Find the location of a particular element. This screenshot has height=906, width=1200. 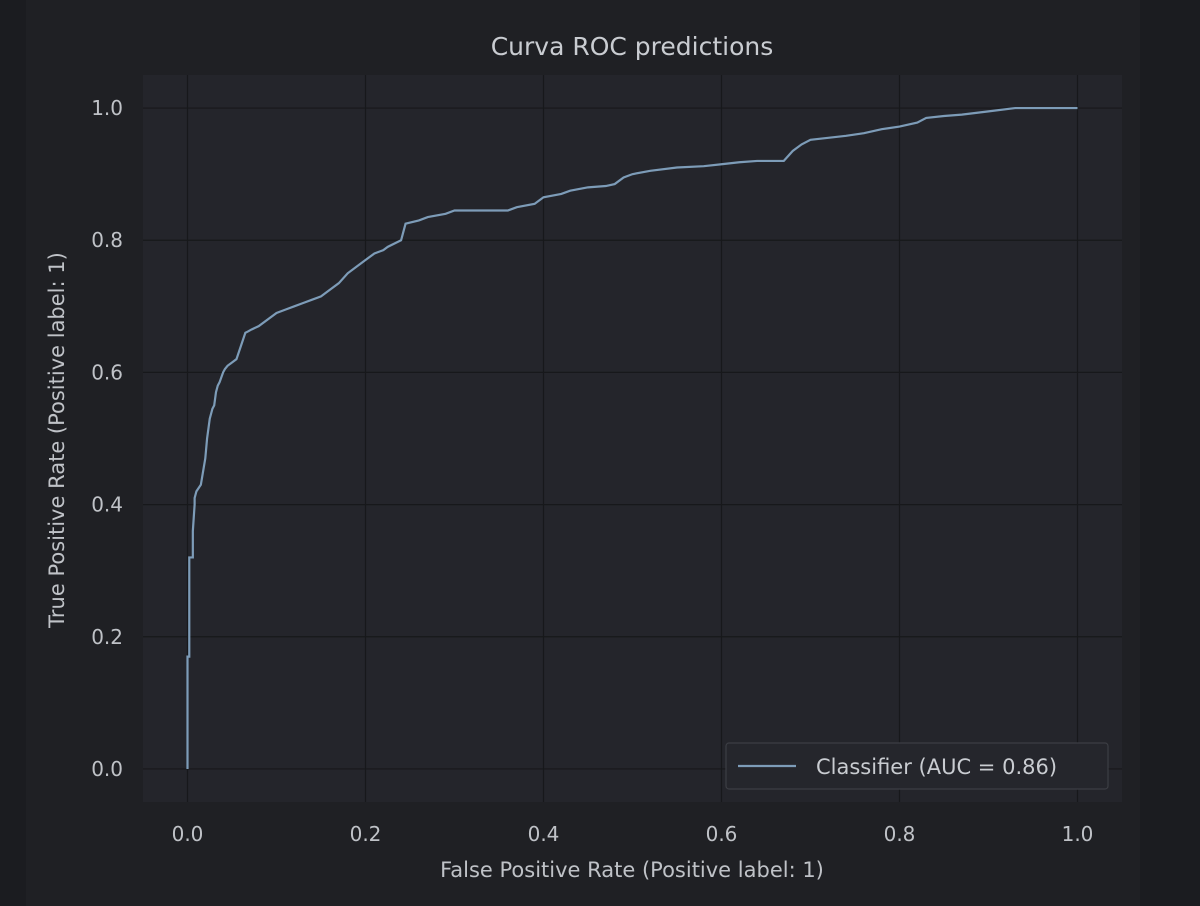

x-tick-label: 0.8 is located at coordinates (900, 834).